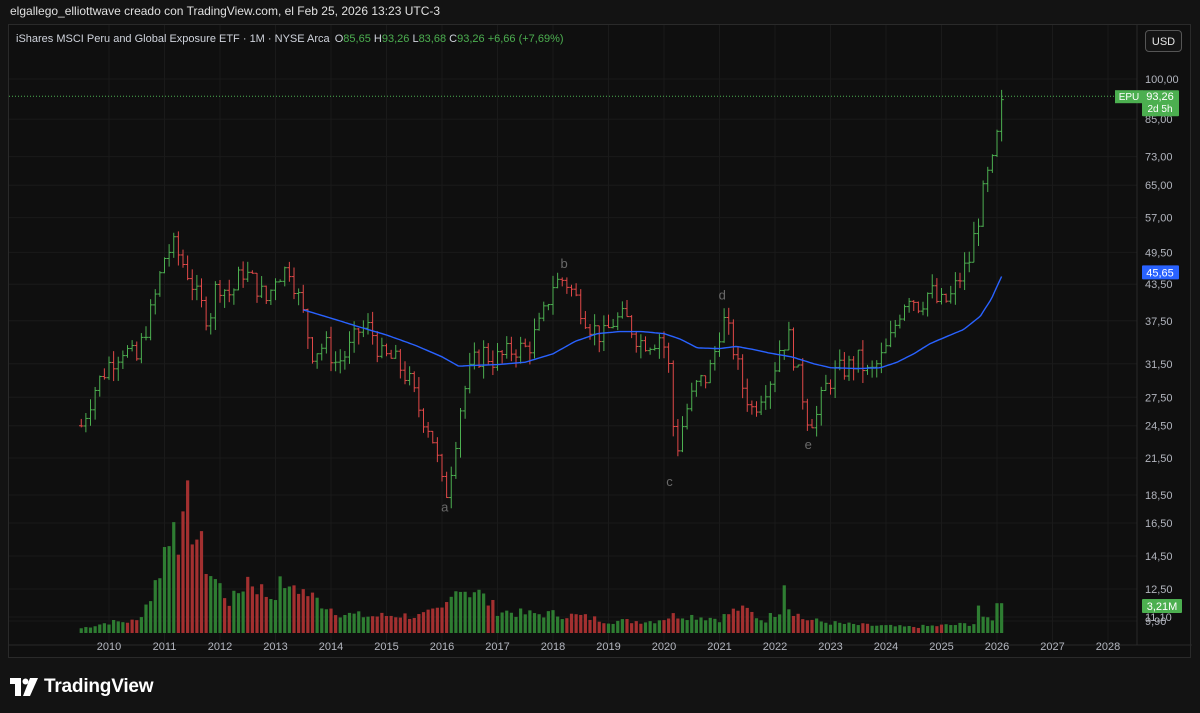  I want to click on x-tick-label: 2018, so click(553, 647).